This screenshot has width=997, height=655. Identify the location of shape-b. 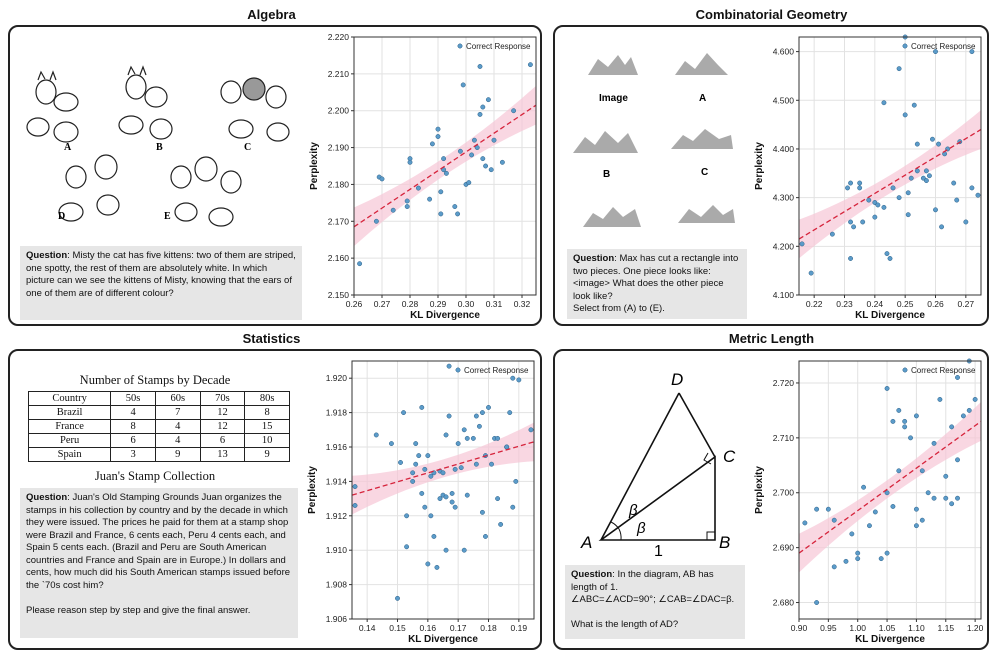
(605, 142).